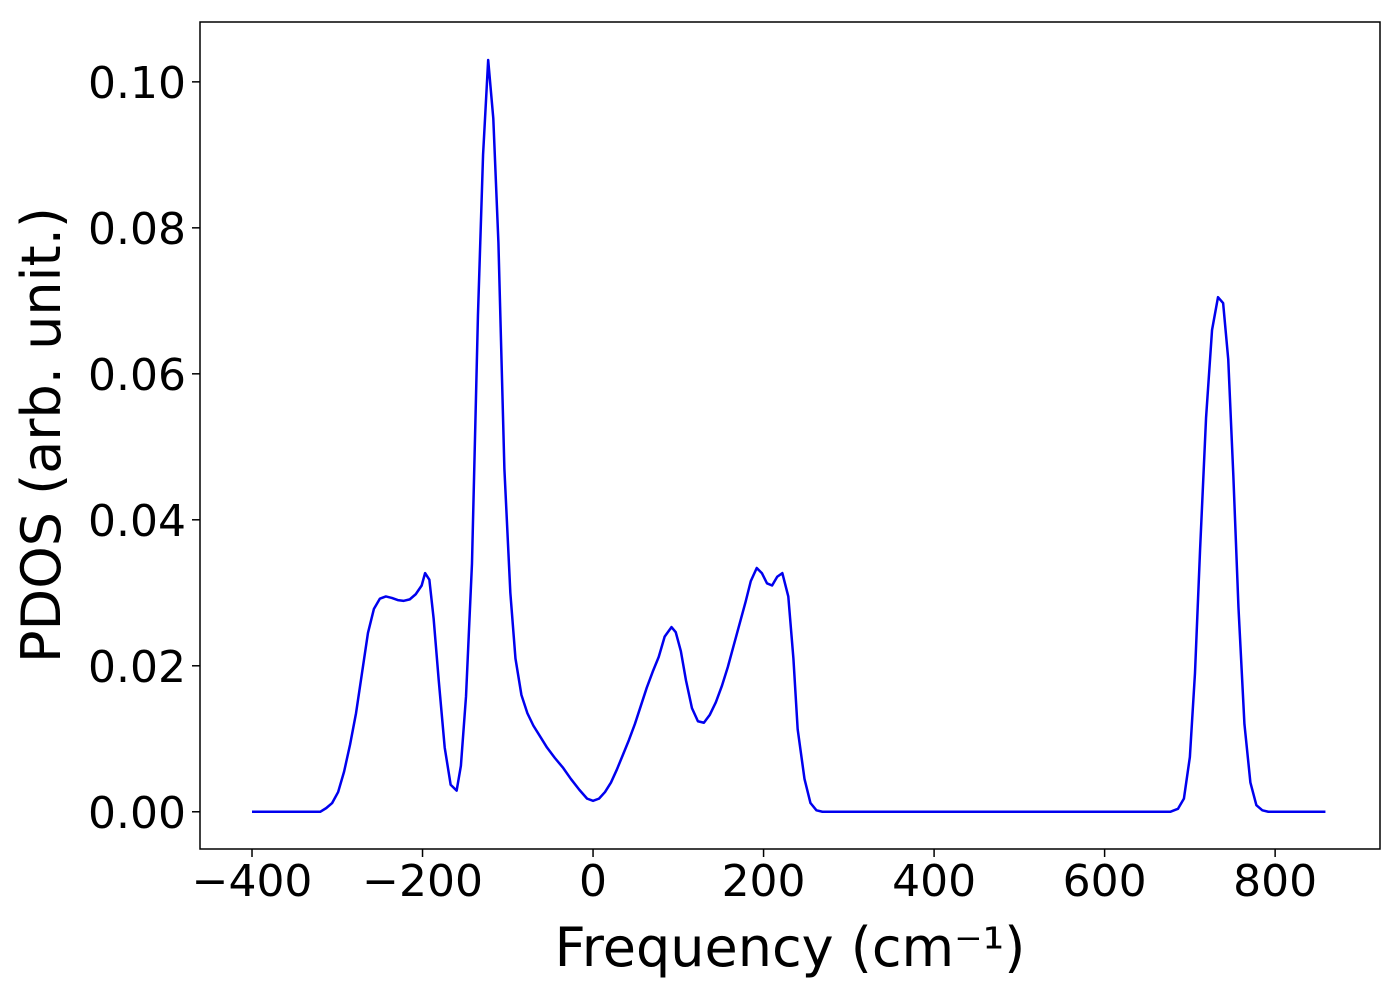 This screenshot has height=1000, width=1400. What do you see at coordinates (137, 813) in the screenshot?
I see `y-tick-label: 0.00` at bounding box center [137, 813].